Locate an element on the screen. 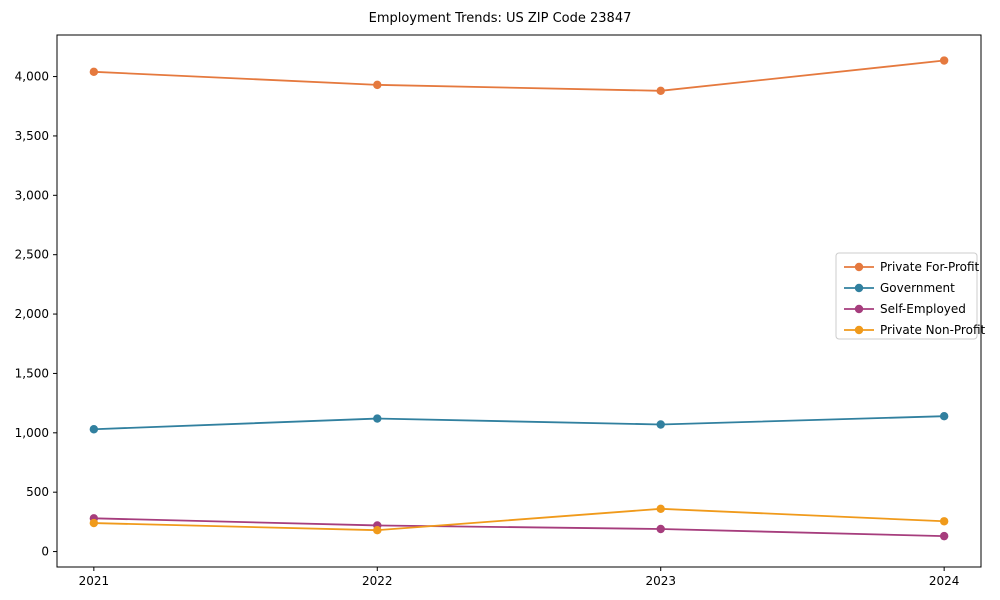 The height and width of the screenshot is (600, 1000). series-line-private-non-profit is located at coordinates (519, 519).